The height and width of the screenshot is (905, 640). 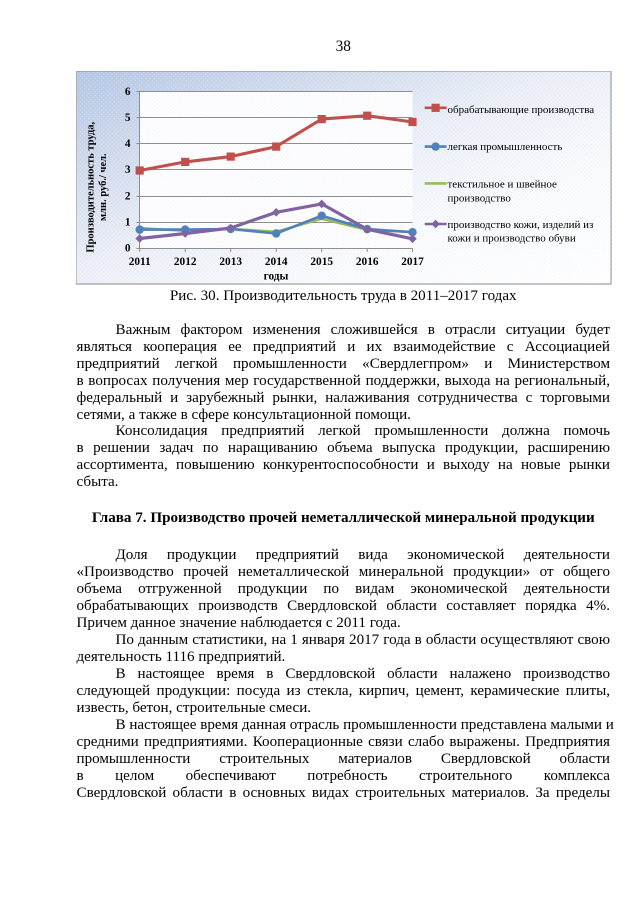 What do you see at coordinates (520, 109) in the screenshot?
I see `svg-text: обрабатывающие производства` at bounding box center [520, 109].